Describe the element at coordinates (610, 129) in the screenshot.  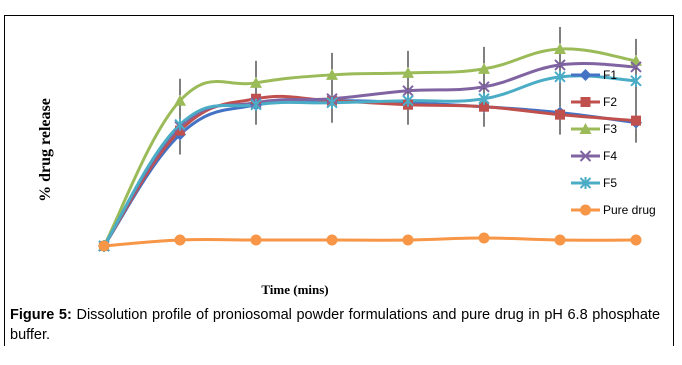
I see `legend-label: F3` at that location.